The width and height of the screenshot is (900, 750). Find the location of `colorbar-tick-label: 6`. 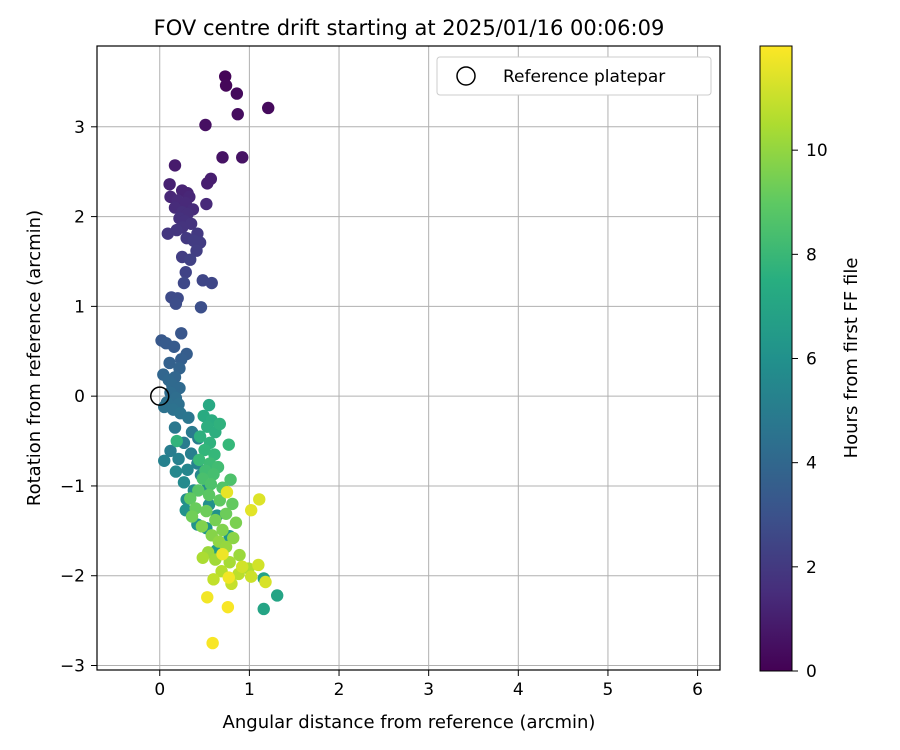

colorbar-tick-label: 6 is located at coordinates (811, 360).